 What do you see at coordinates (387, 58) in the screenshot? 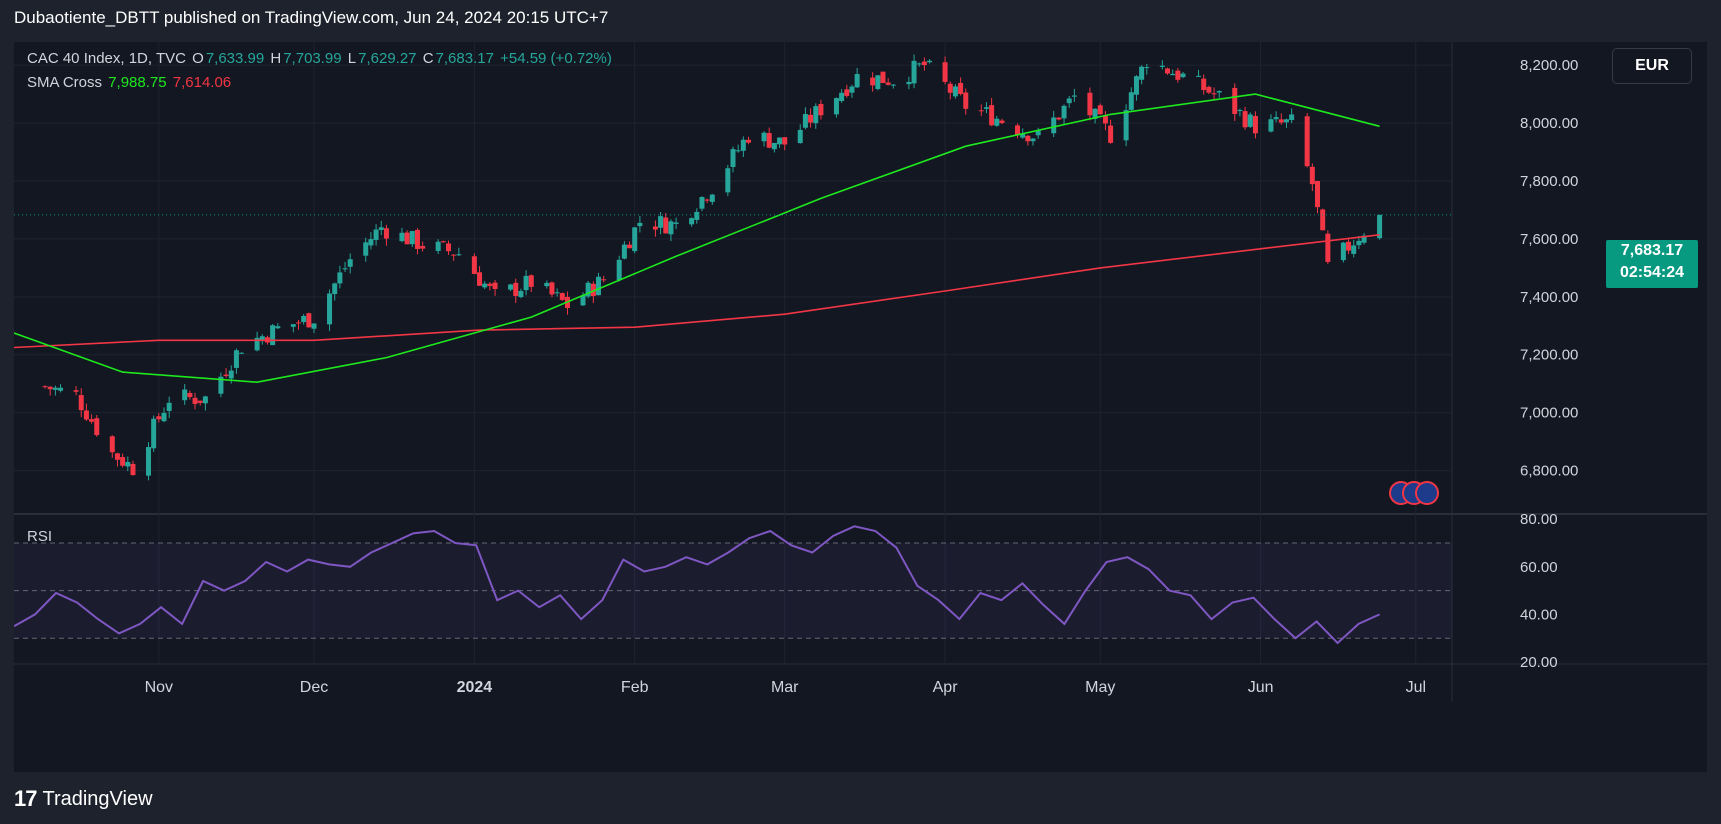
I see `low-value: 7,629.27` at bounding box center [387, 58].